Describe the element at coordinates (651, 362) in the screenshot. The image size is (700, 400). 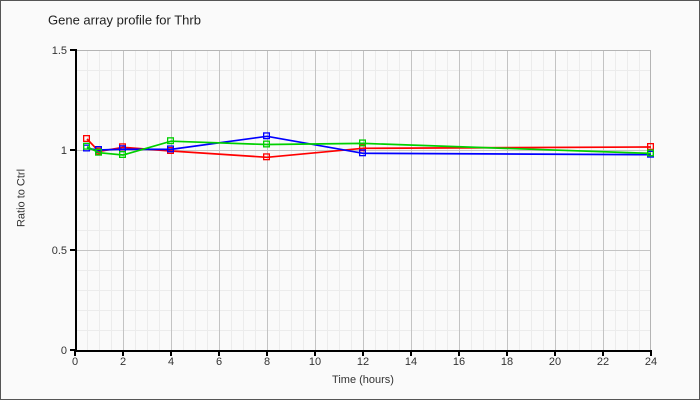
I see `svg-text: 24` at that location.